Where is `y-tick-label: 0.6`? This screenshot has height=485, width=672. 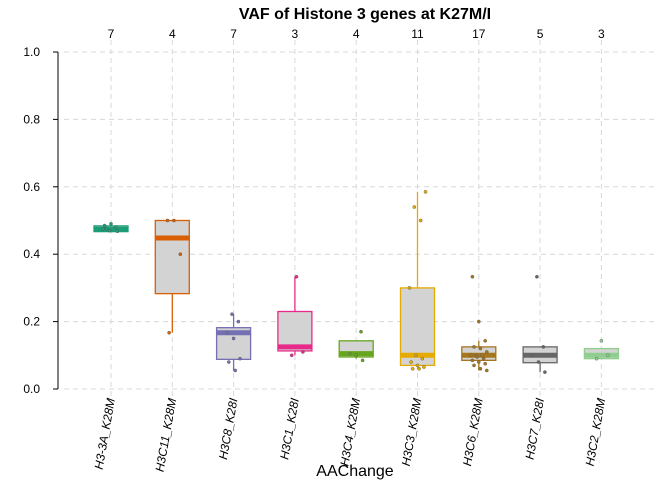 y-tick-label: 0.6 is located at coordinates (31, 187).